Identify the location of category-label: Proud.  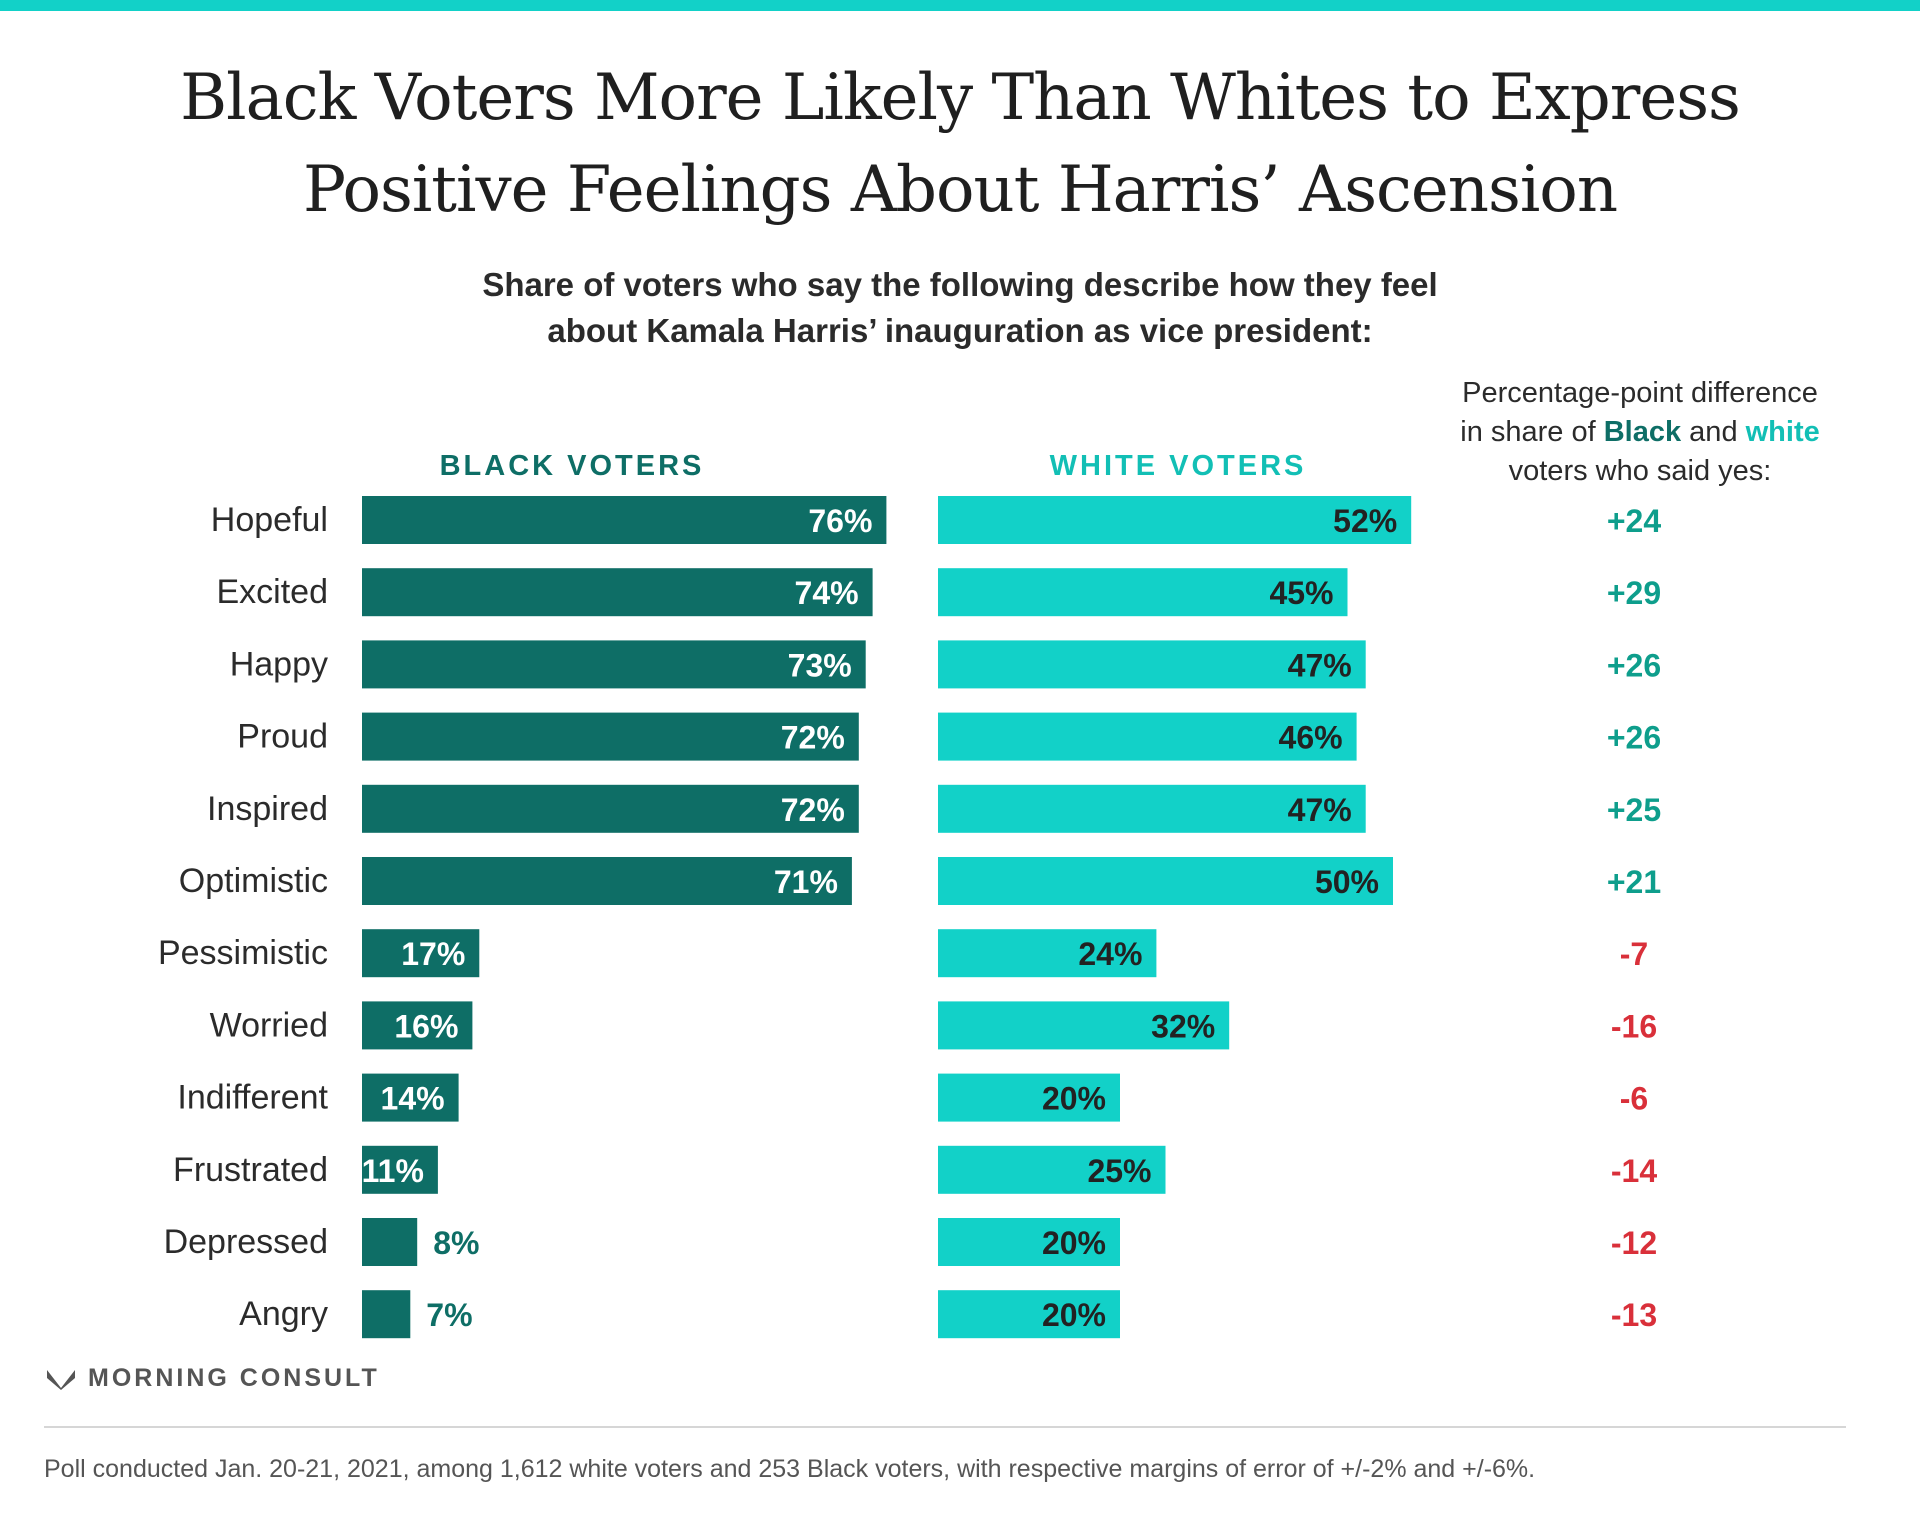
(282, 737).